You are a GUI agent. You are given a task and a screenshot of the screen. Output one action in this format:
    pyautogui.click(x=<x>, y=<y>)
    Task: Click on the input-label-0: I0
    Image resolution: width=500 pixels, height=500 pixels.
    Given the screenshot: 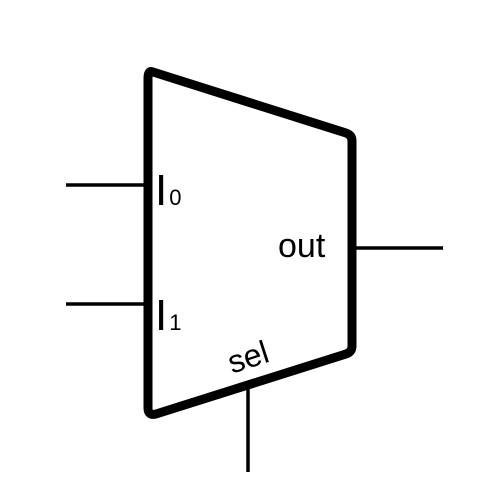 What is the action you would take?
    pyautogui.click(x=168, y=190)
    